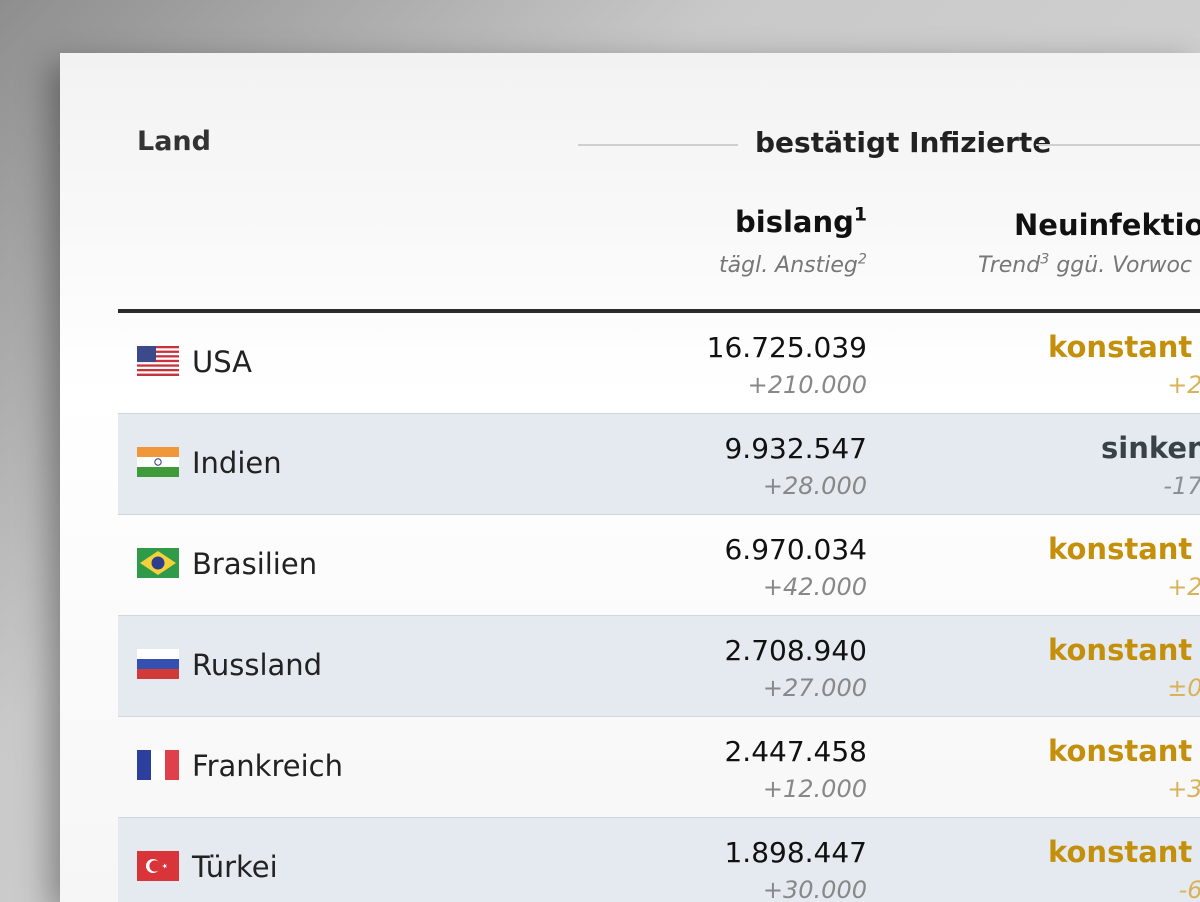 This screenshot has width=1200, height=902. Describe the element at coordinates (237, 463) in the screenshot. I see `country-name: Indien` at that location.